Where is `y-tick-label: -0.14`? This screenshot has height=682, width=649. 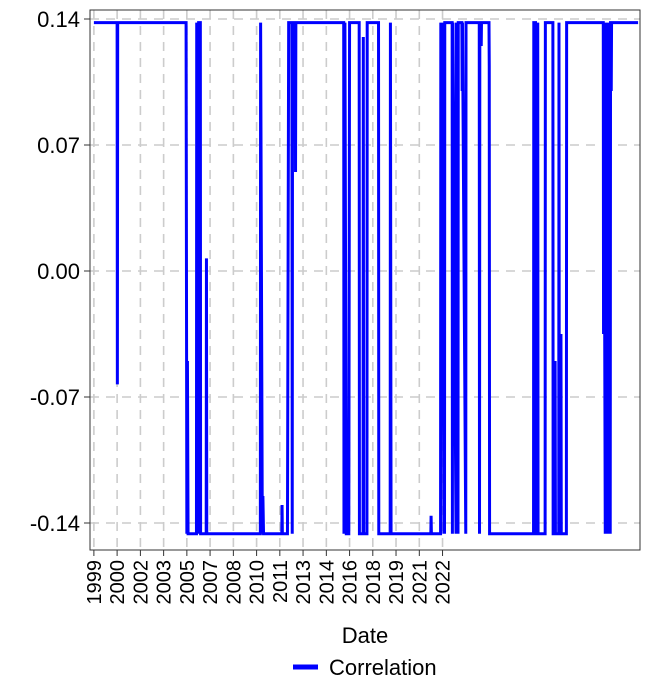 y-tick-label: -0.14 is located at coordinates (55, 523).